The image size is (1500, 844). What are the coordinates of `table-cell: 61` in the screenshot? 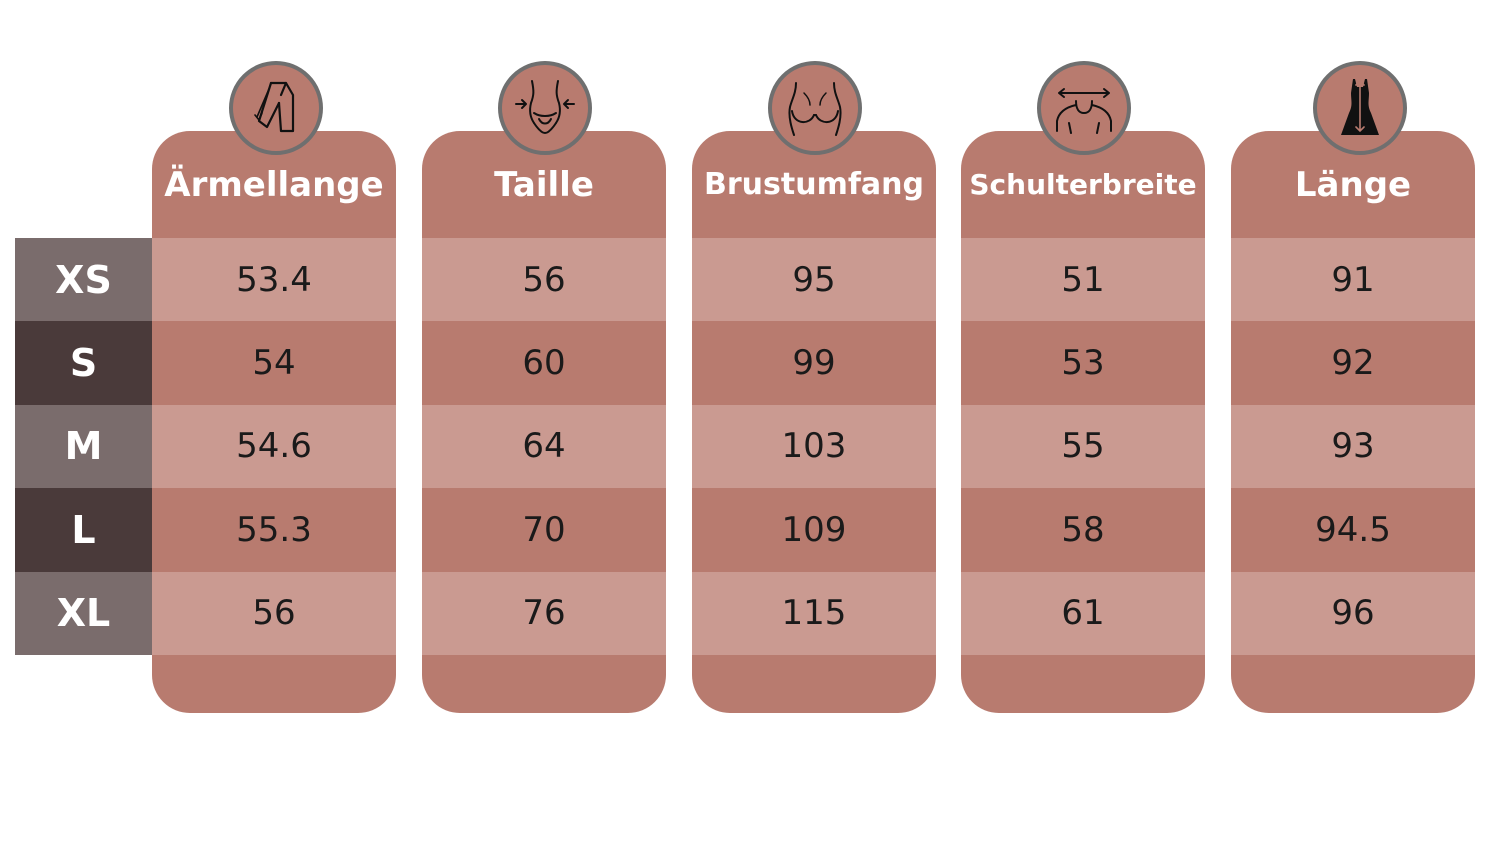 It's located at (1083, 613).